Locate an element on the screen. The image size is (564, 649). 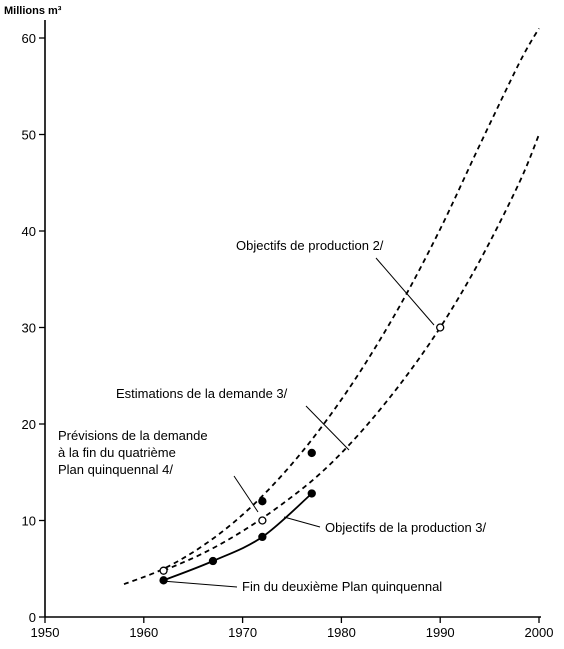
x-tick-label: 1950 is located at coordinates (45, 632).